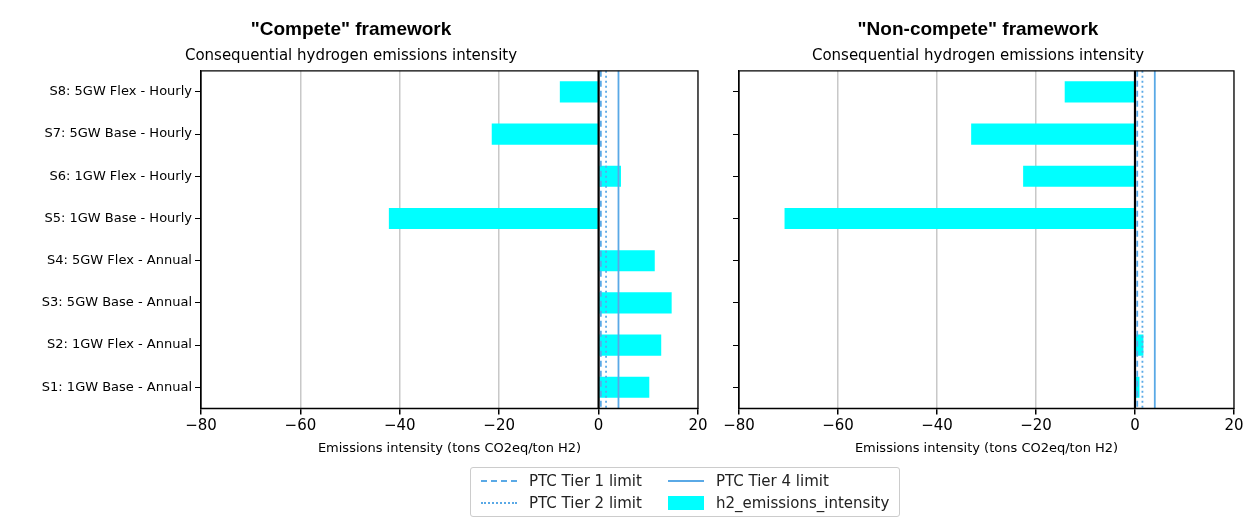 The image size is (1248, 527). I want to click on chart-title: "Non-compete" framework, so click(978, 28).